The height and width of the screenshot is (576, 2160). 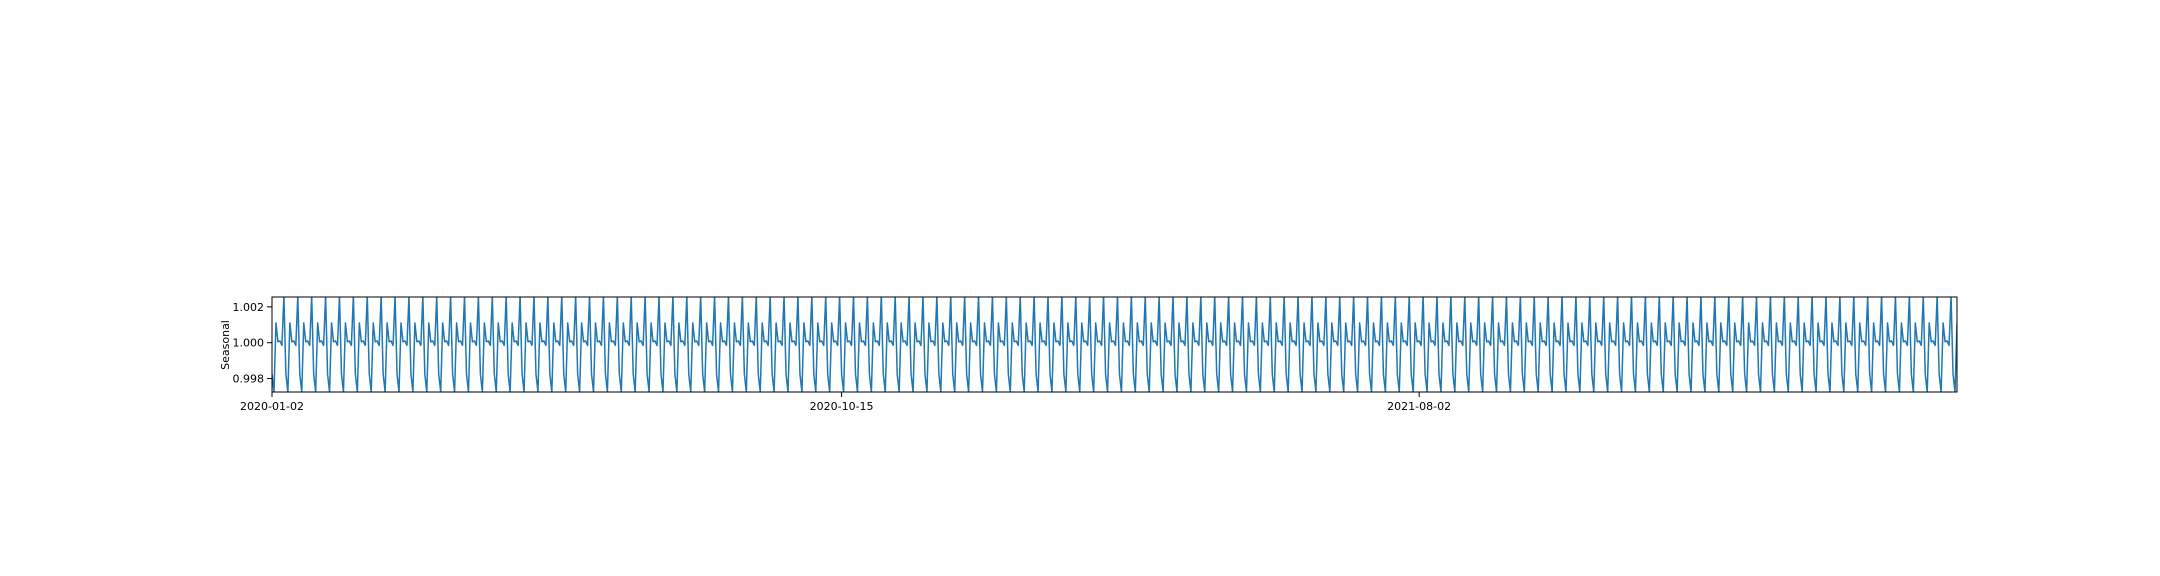 What do you see at coordinates (1419, 406) in the screenshot?
I see `x-tick-label: 2021-08-02` at bounding box center [1419, 406].